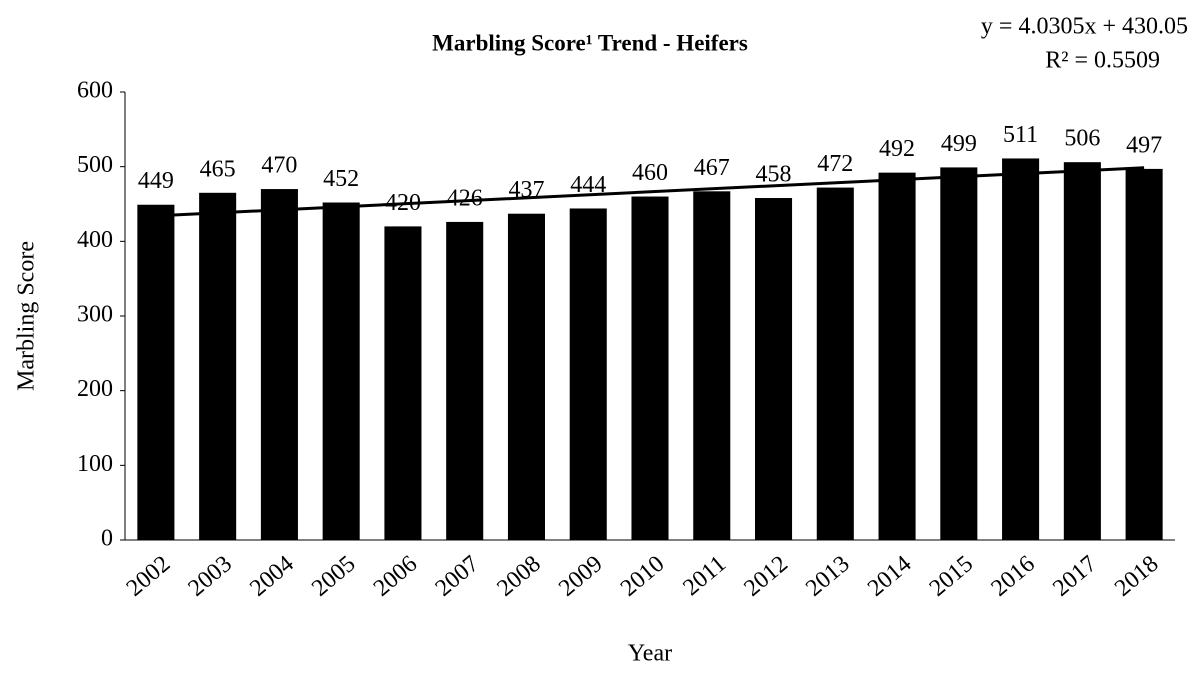 The image size is (1198, 673). What do you see at coordinates (712, 168) in the screenshot?
I see `data-label: 467` at bounding box center [712, 168].